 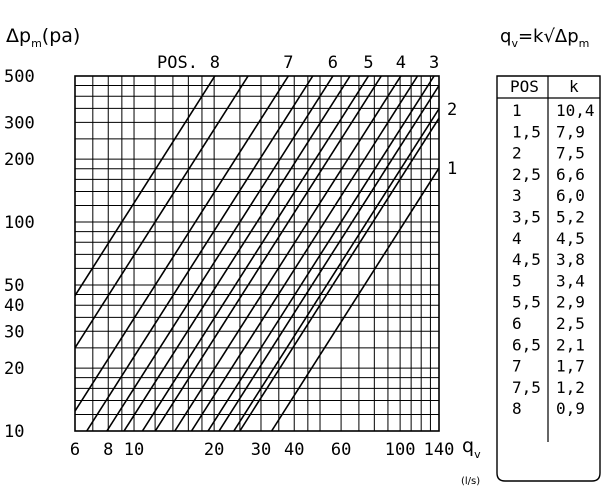 I want to click on table-border, so click(x=548, y=278).